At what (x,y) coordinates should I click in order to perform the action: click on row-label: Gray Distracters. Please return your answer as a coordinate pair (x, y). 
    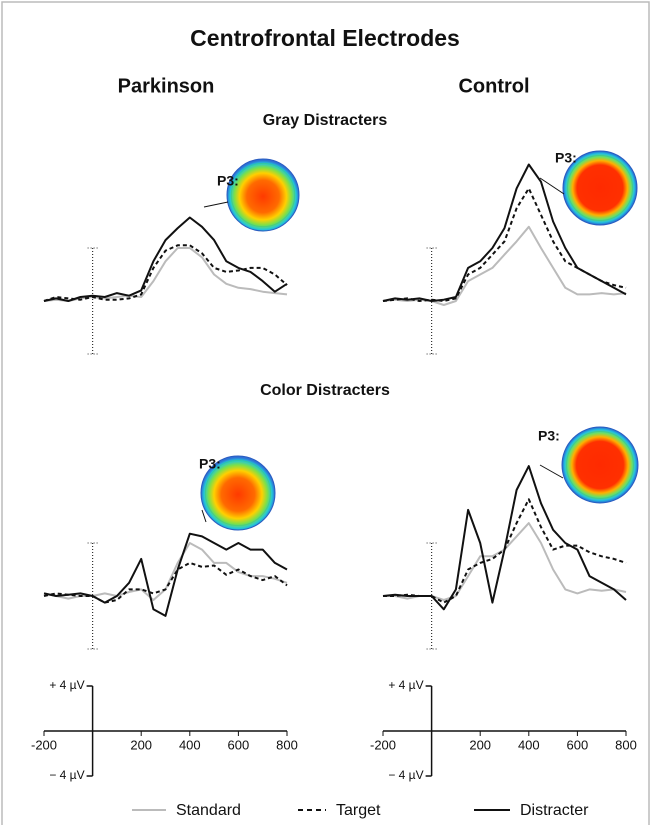
    Looking at the image, I should click on (325, 120).